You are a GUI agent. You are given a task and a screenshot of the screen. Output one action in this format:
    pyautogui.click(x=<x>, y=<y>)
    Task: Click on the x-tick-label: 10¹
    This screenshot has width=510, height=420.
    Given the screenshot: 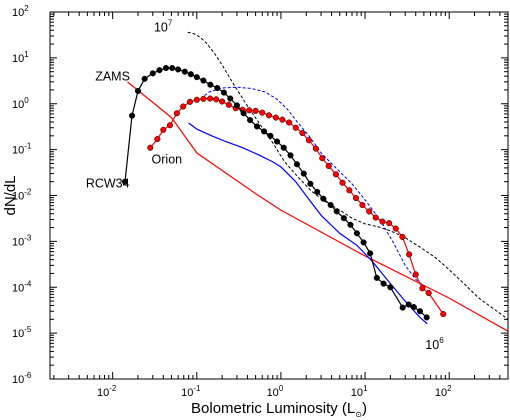 What is the action you would take?
    pyautogui.click(x=359, y=391)
    